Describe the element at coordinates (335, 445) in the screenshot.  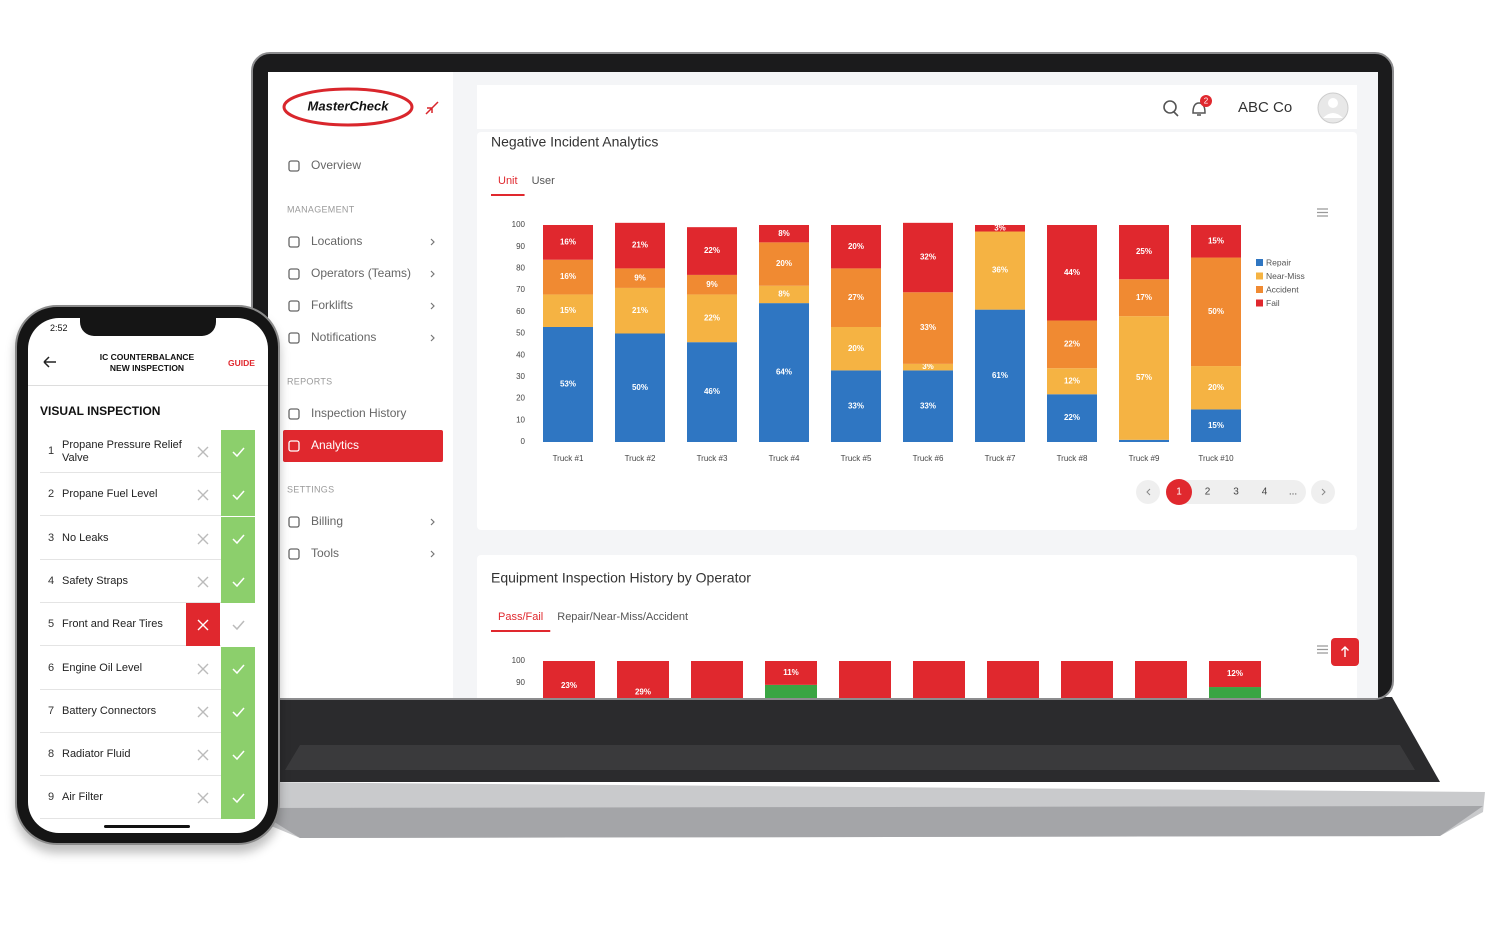
I see `menu-item: Analytics` at that location.